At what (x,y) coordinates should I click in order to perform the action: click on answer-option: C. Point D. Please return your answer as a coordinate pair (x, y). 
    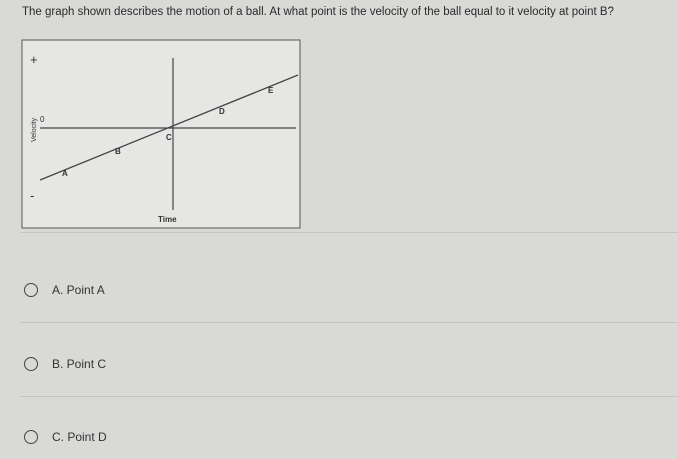
    Looking at the image, I should click on (65, 437).